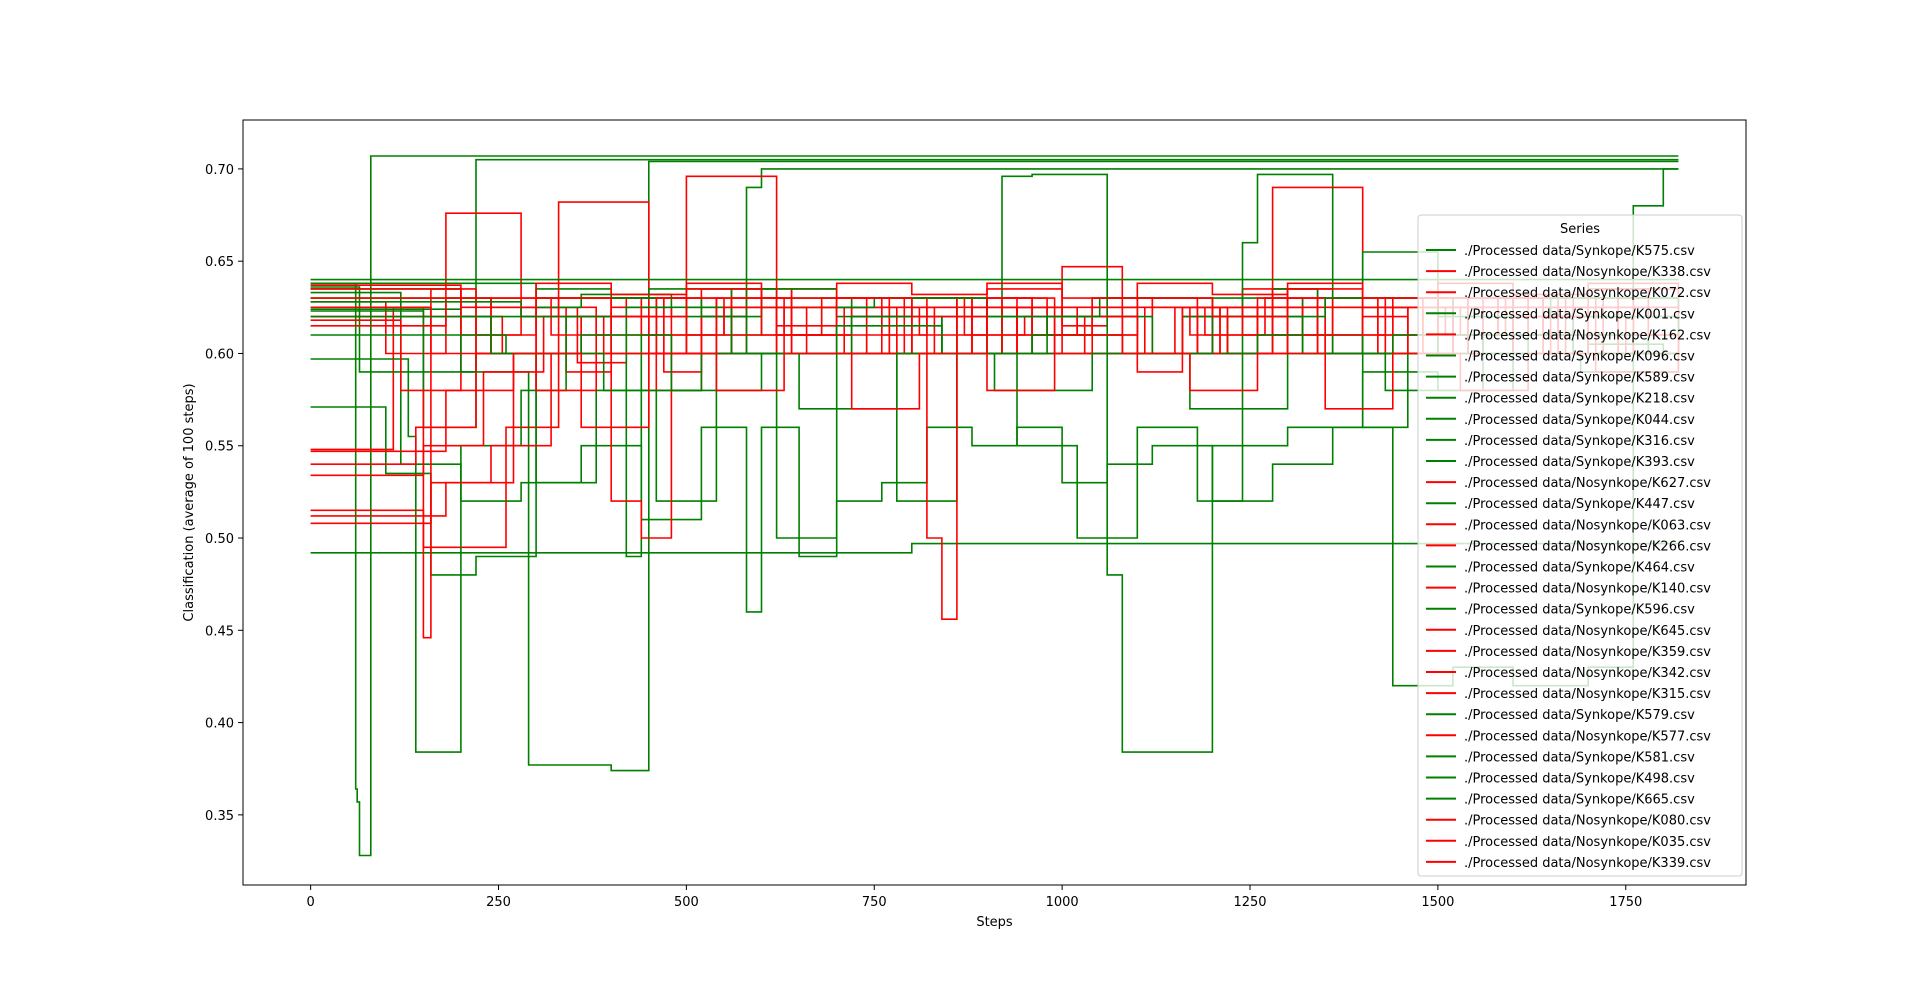  I want to click on legend-entry-label: ./Processed data/Nosynkope/K339.csv, so click(1587, 863).